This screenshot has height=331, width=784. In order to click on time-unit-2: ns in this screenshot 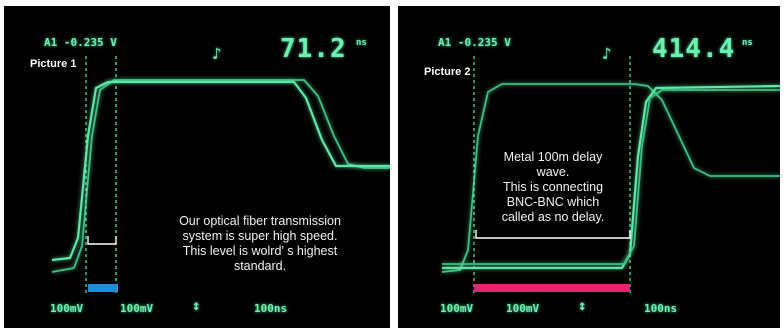, I will do `click(747, 43)`.